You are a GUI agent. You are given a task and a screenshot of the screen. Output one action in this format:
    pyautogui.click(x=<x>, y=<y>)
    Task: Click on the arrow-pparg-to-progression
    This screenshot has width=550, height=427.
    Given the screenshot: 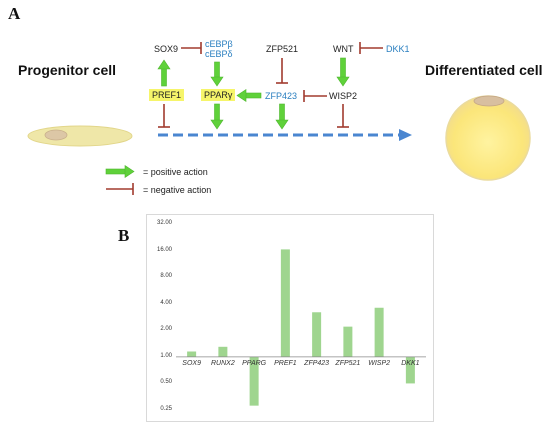 What is the action you would take?
    pyautogui.click(x=217, y=116)
    